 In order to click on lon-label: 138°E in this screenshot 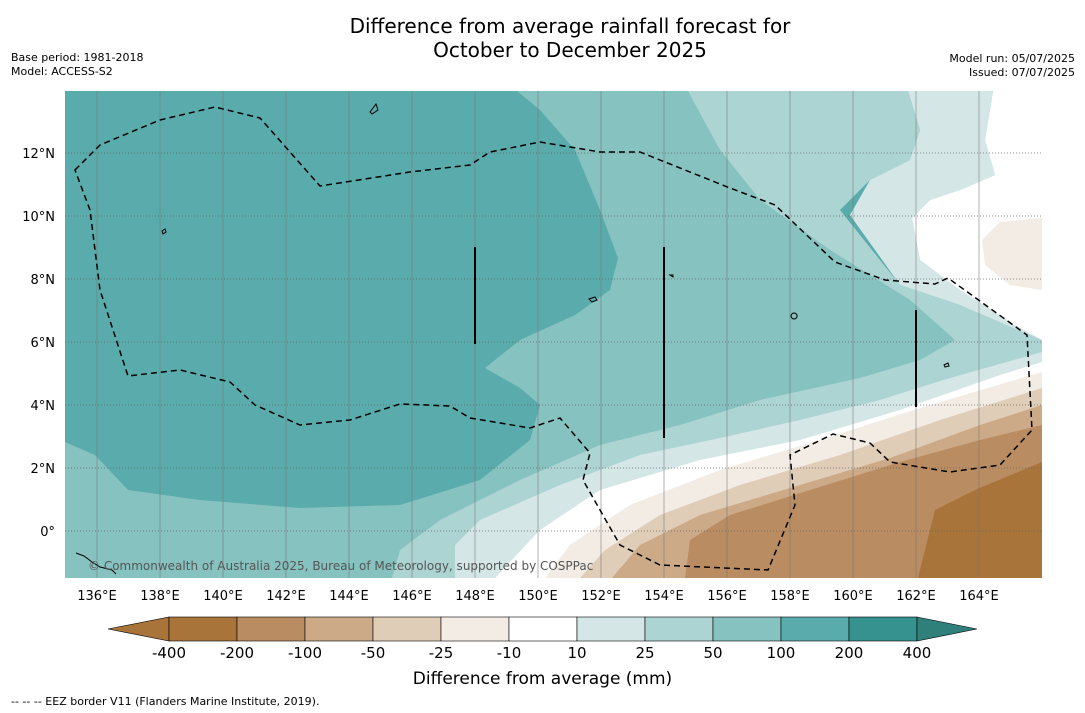, I will do `click(160, 596)`.